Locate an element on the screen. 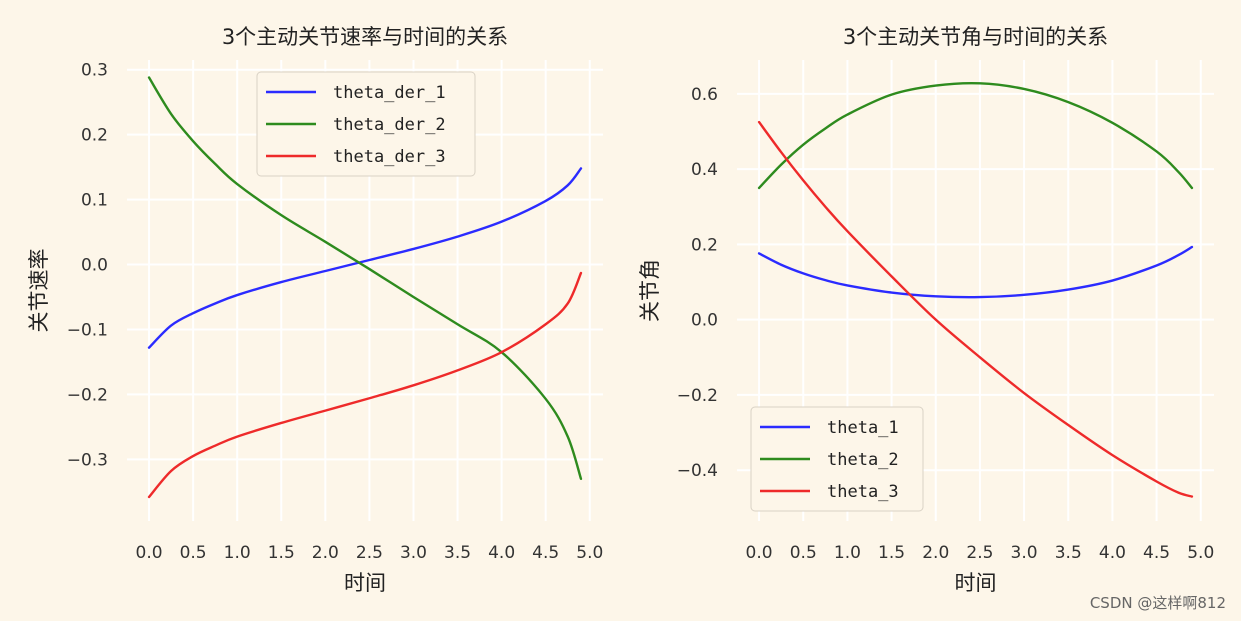  y-tick-label: 0.4 is located at coordinates (704, 170).